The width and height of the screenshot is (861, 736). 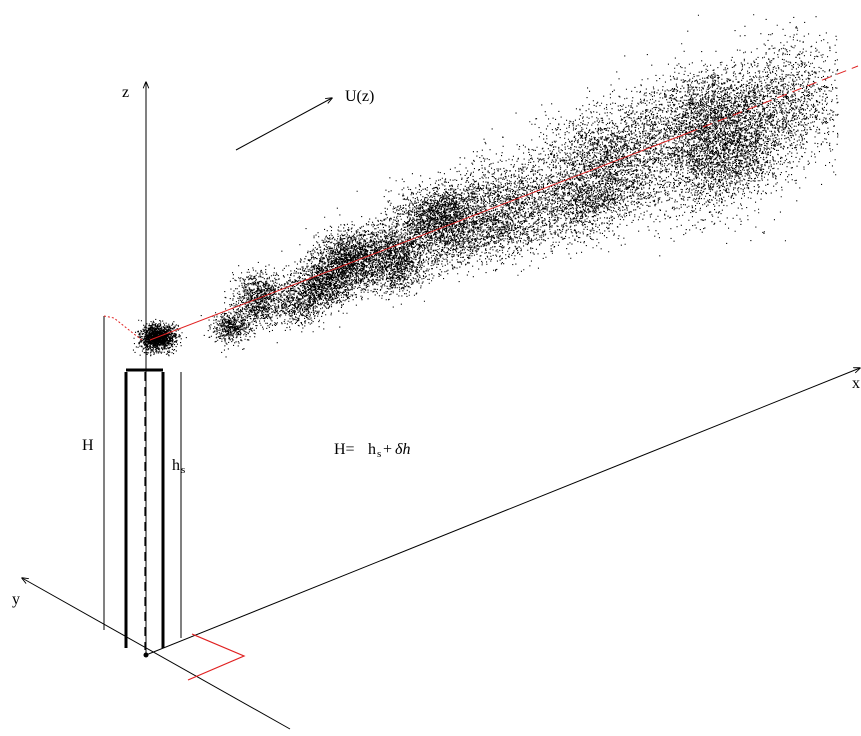 I want to click on plume-centerline-dashed, so click(x=773, y=99).